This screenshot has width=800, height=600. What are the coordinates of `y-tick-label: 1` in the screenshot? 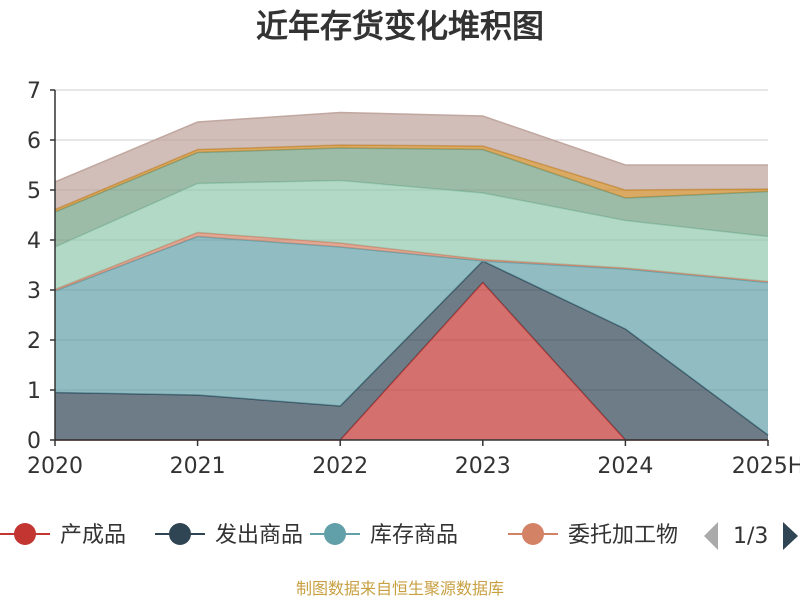 It's located at (34, 391).